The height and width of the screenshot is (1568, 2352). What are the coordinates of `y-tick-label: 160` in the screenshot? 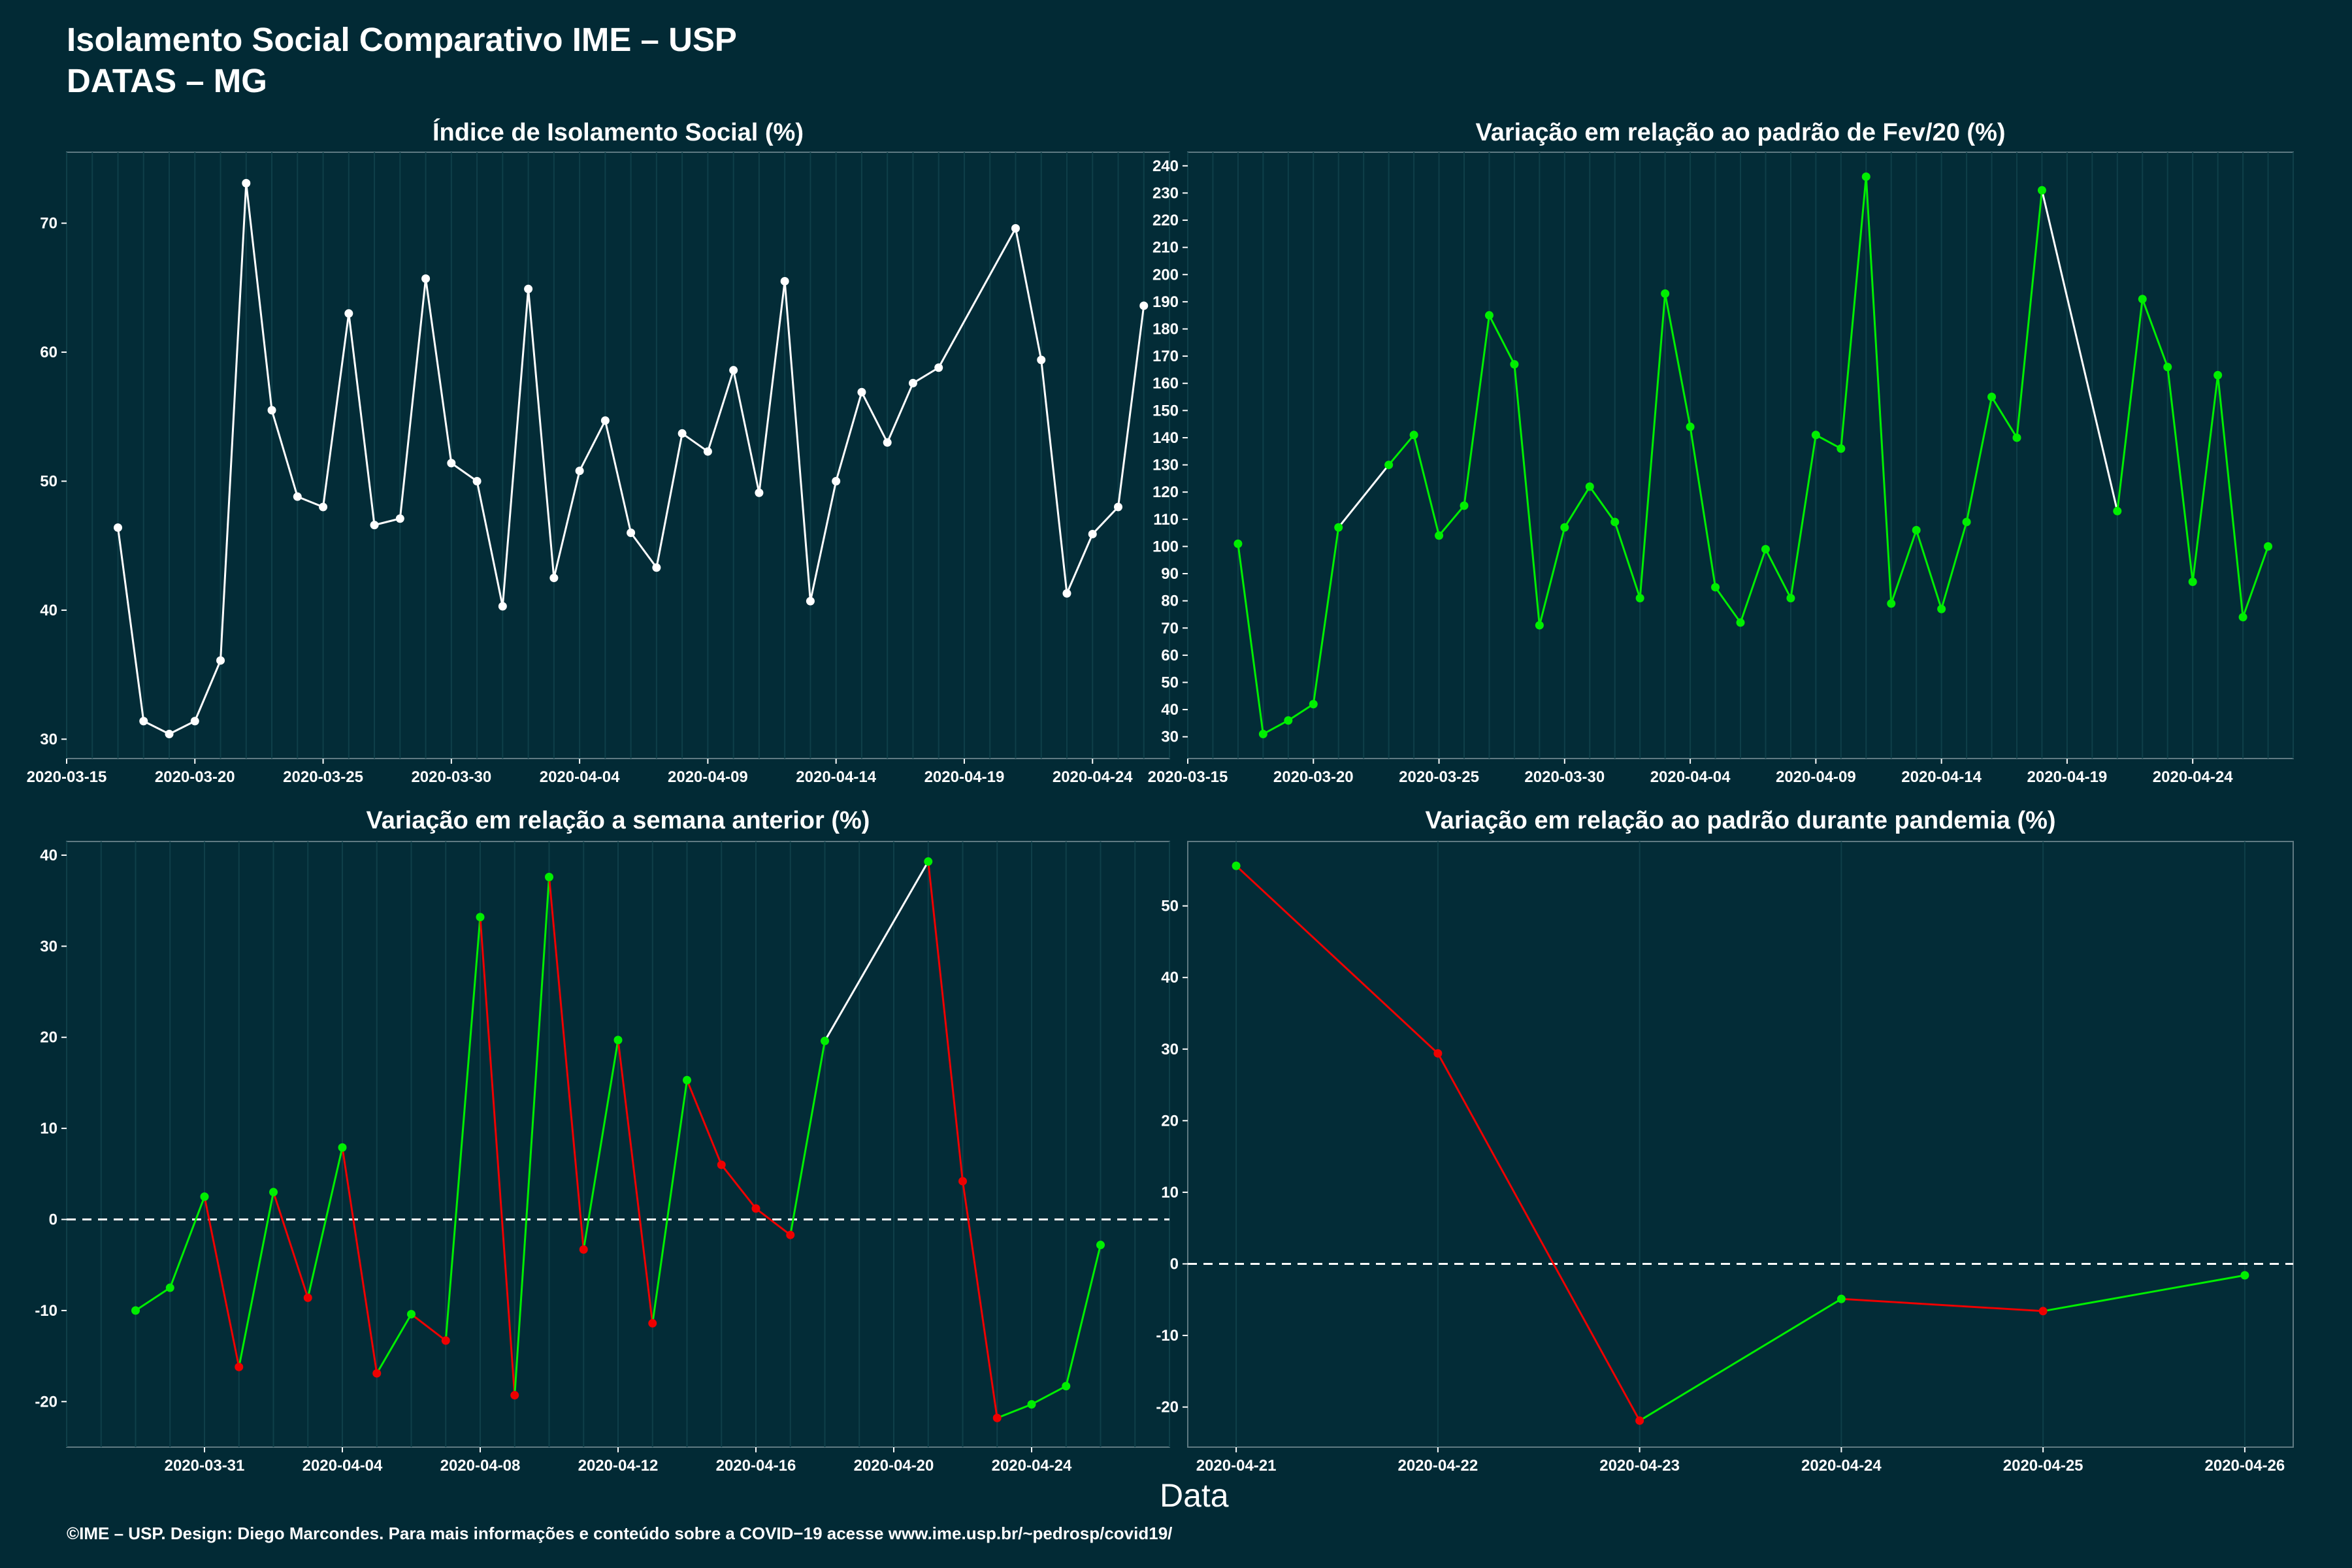 It's located at (1165, 384).